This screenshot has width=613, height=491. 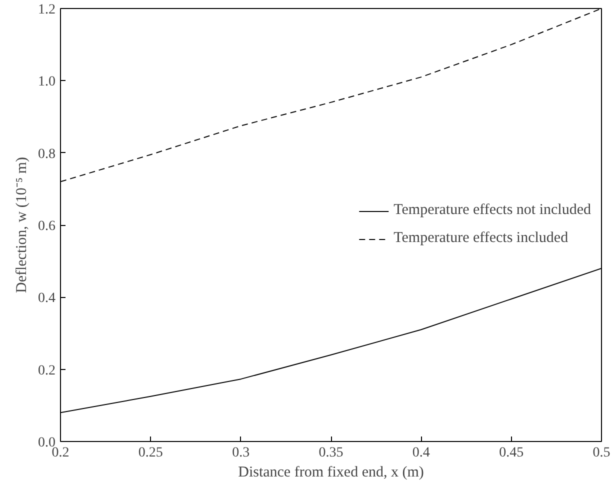 I want to click on x-axis-title: Distance from fixed end, x (m), so click(x=331, y=472).